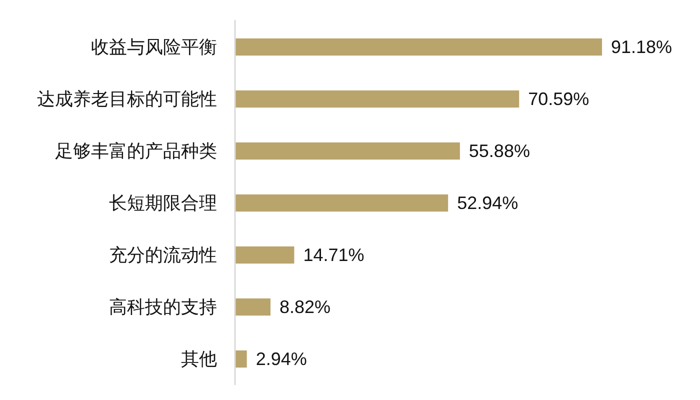 The height and width of the screenshot is (400, 700). Describe the element at coordinates (559, 99) in the screenshot. I see `data-label: 70.59%` at that location.